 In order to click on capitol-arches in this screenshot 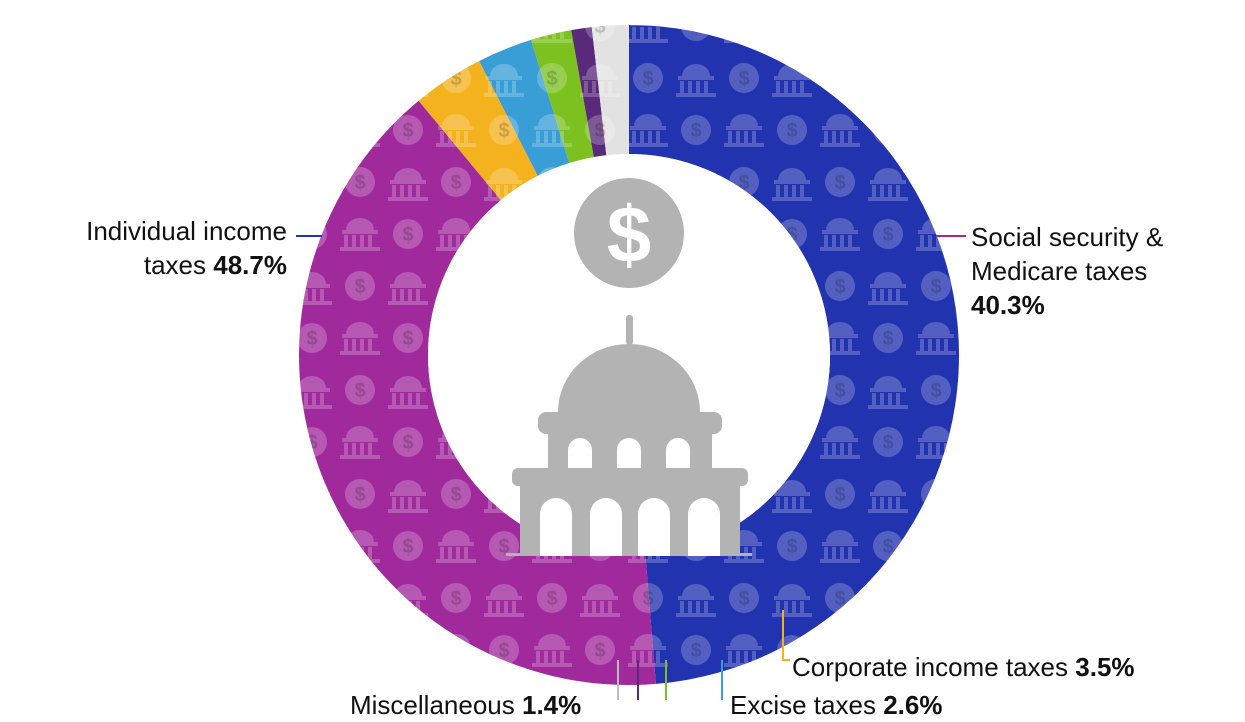, I will do `click(630, 497)`.